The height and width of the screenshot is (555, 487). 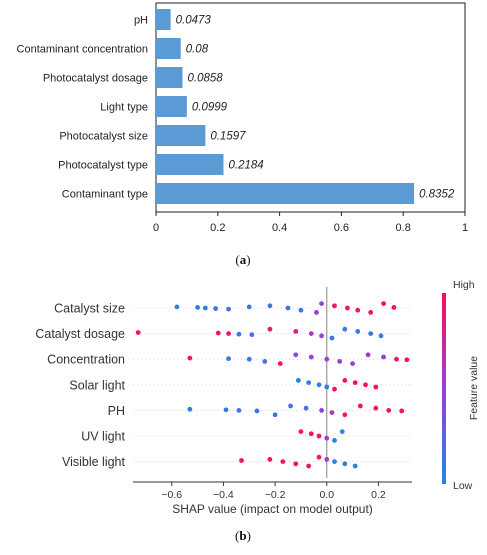 I want to click on caption-b: (b), so click(x=243, y=535).